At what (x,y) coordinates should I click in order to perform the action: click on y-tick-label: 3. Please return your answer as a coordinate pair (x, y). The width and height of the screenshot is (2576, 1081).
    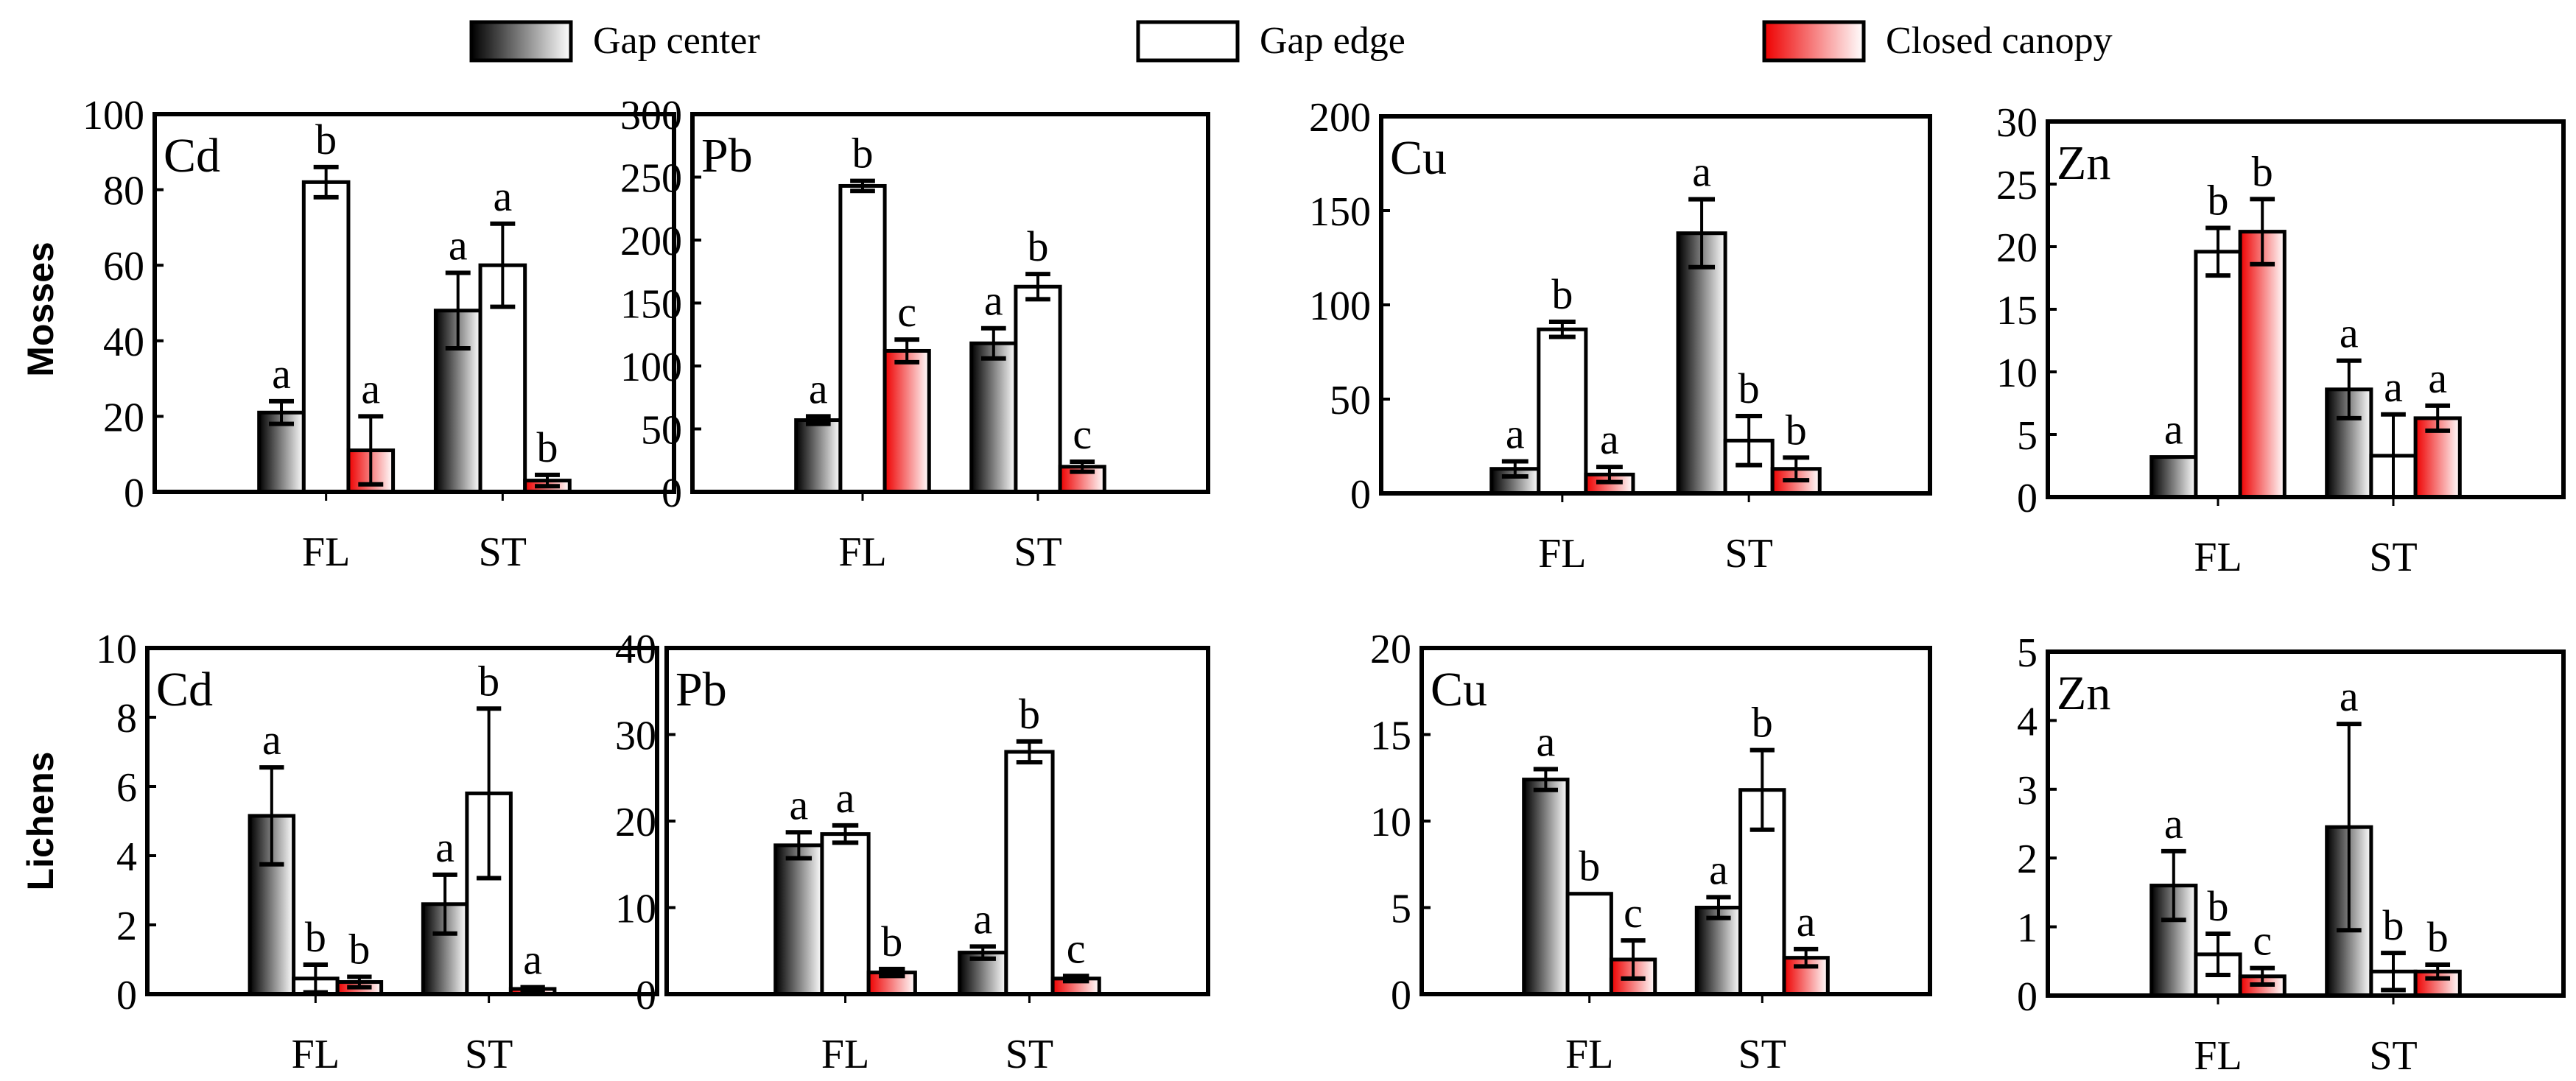
    Looking at the image, I should click on (2027, 791).